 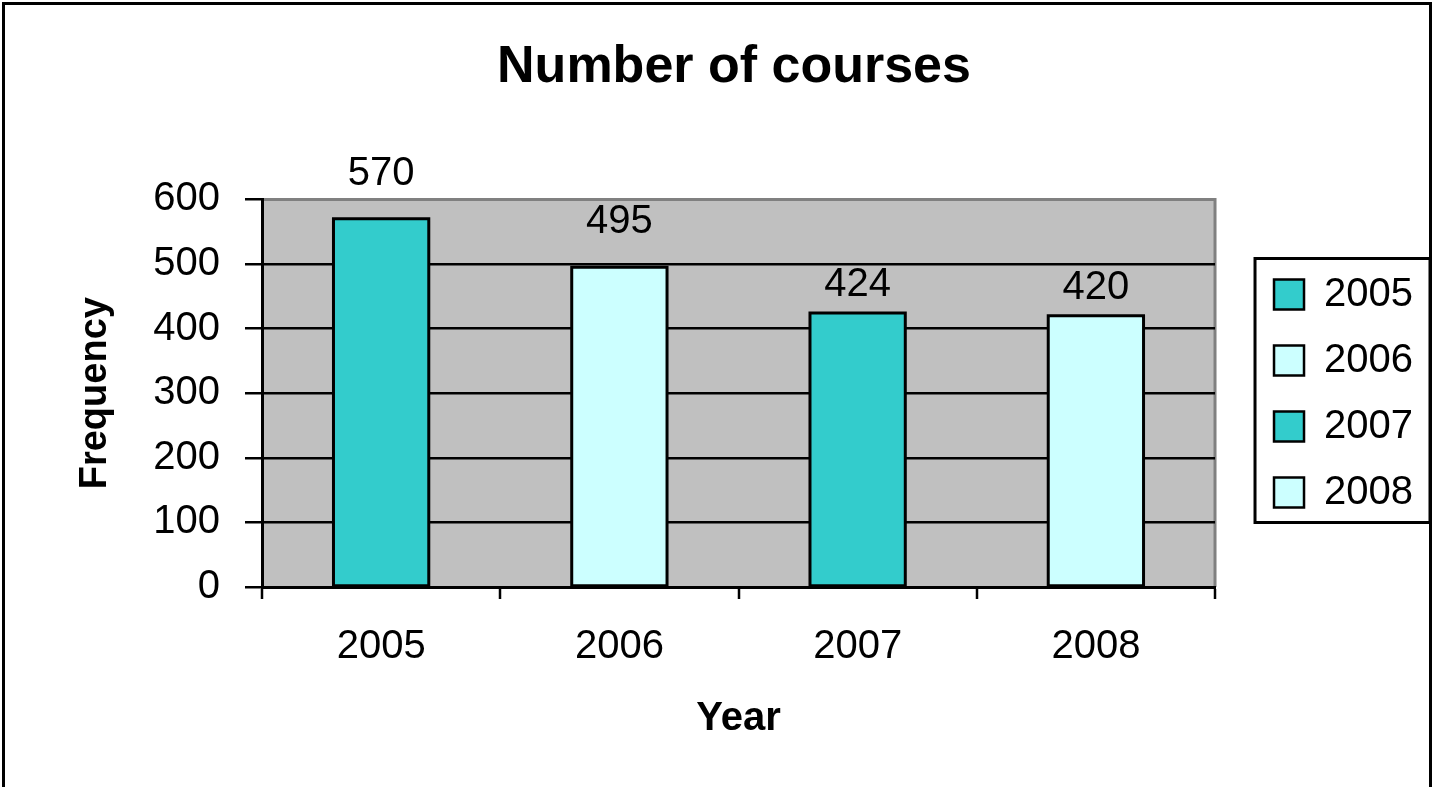 What do you see at coordinates (186, 261) in the screenshot?
I see `y-tick-label: 500` at bounding box center [186, 261].